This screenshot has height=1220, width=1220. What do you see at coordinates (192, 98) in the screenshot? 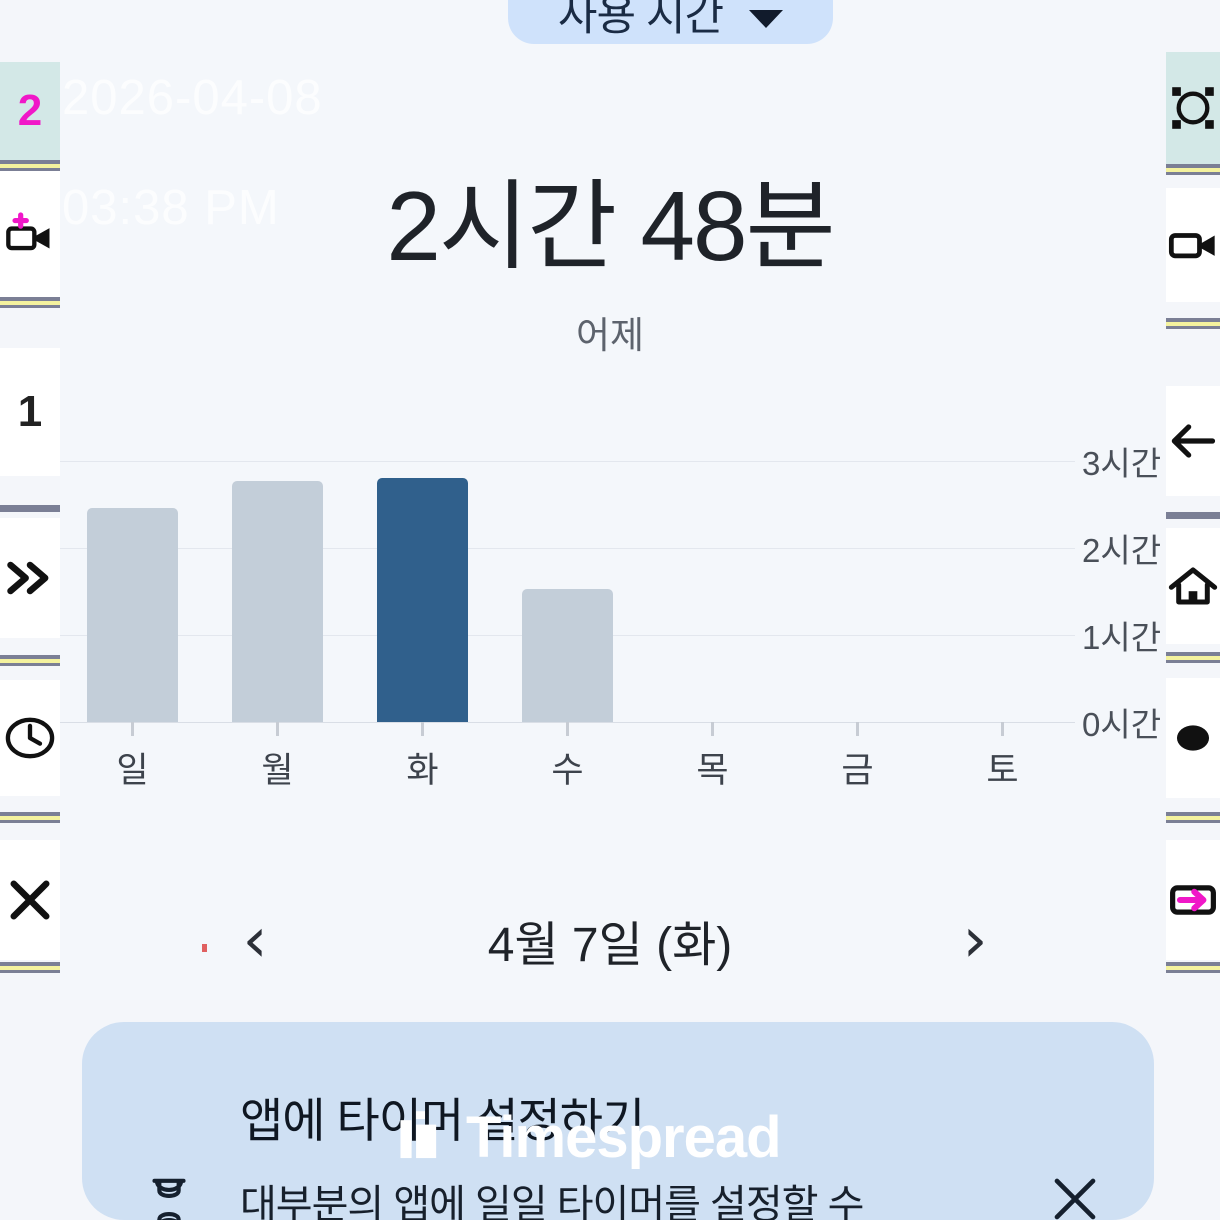
I see `watermark-date: 2026-04-08` at bounding box center [192, 98].